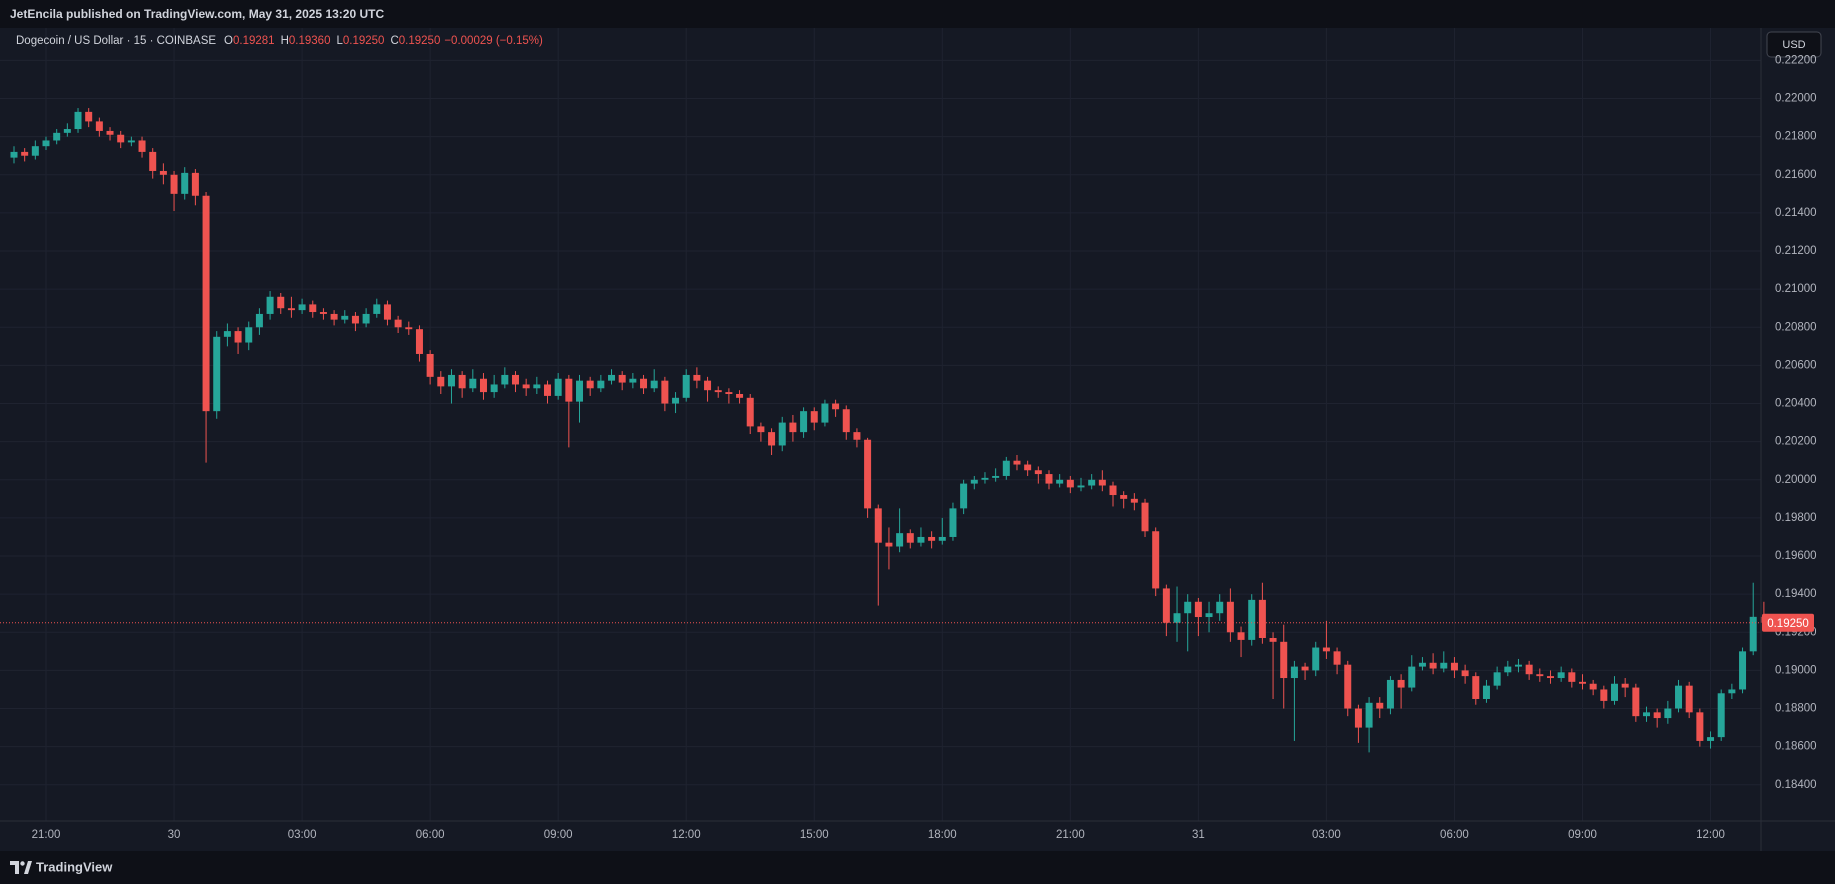  Describe the element at coordinates (302, 835) in the screenshot. I see `x-tick-label: 03:00` at that location.